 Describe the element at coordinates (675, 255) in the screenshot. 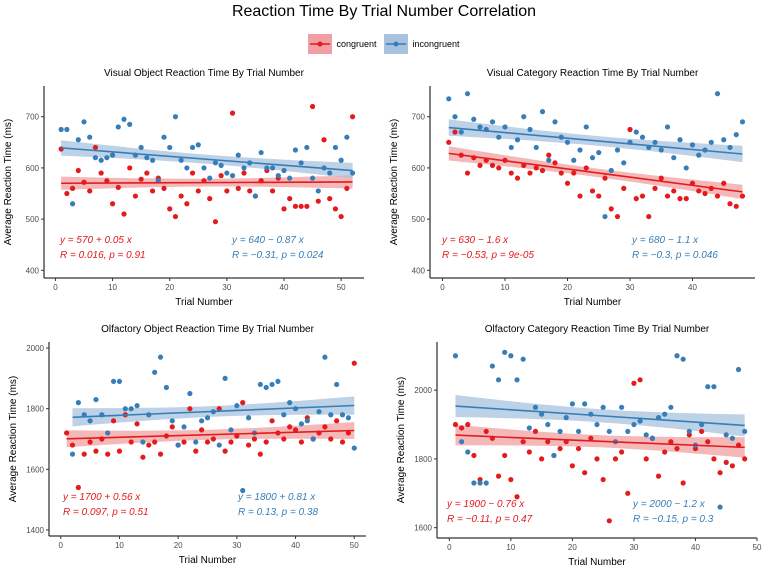

I see `stats-incongruent: R = −0.3, p = 0.046` at that location.